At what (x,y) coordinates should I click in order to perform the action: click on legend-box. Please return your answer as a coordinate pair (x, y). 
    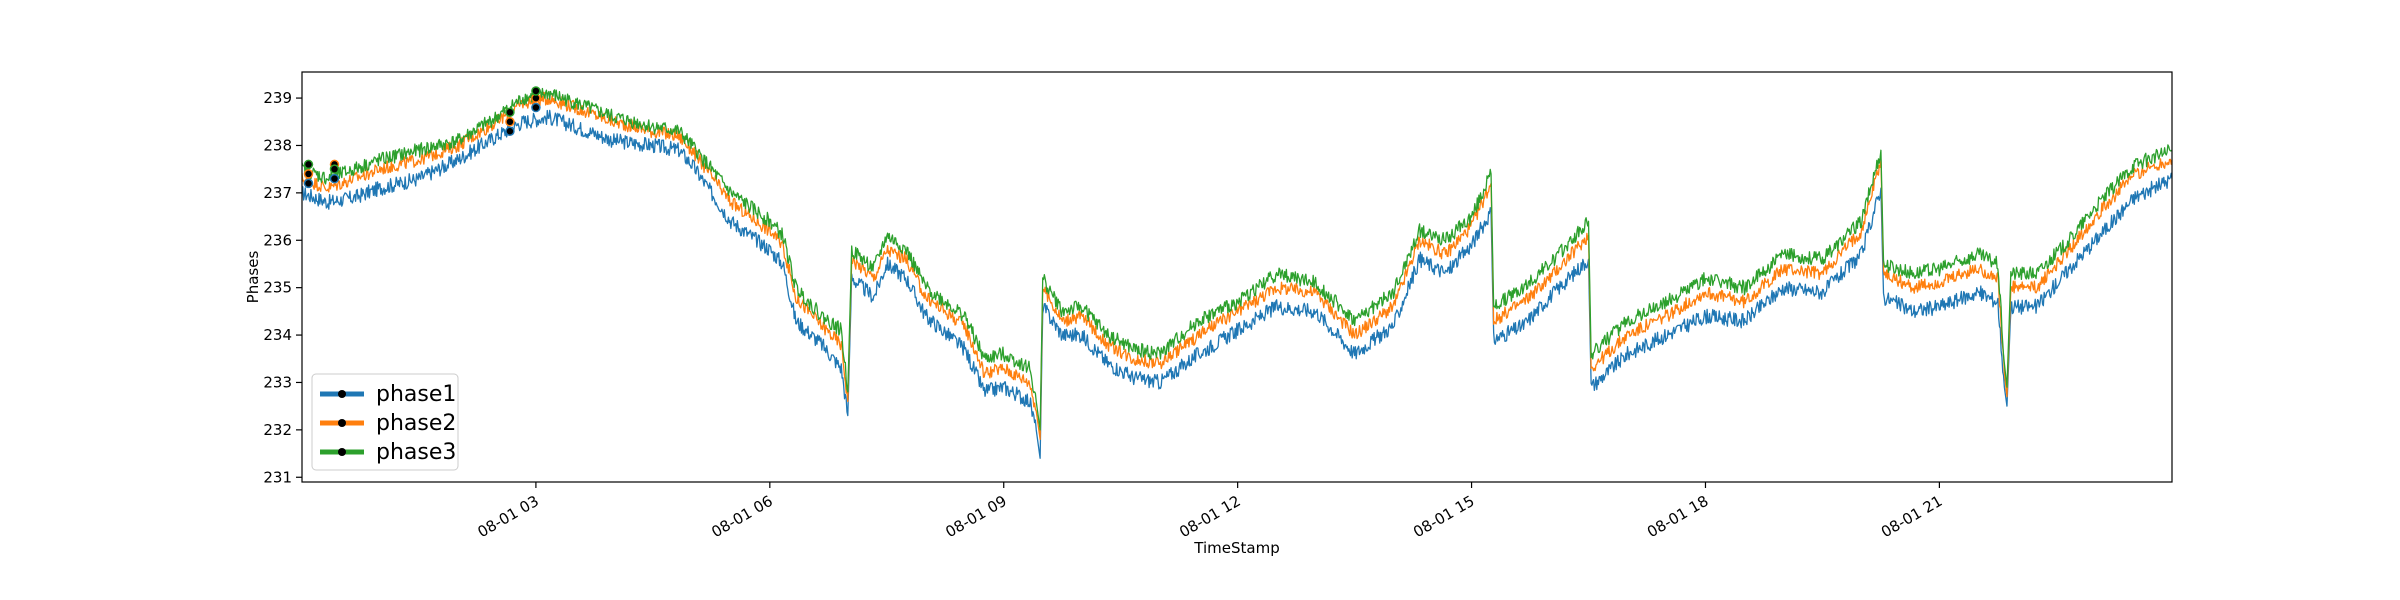
    Looking at the image, I should click on (385, 422).